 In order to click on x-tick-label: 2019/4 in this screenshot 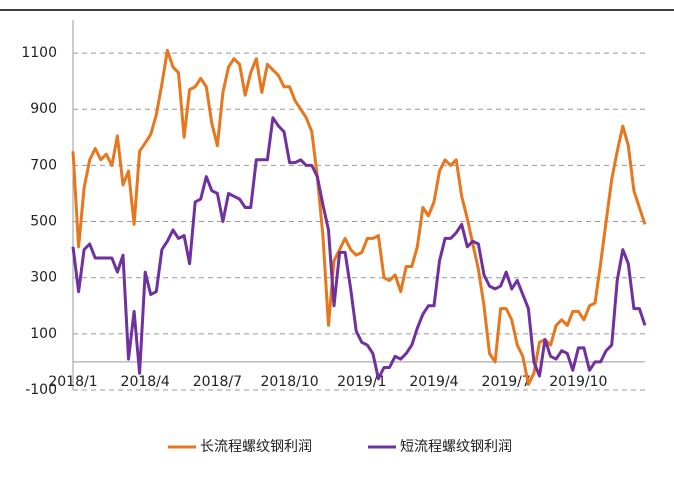, I will do `click(433, 382)`.